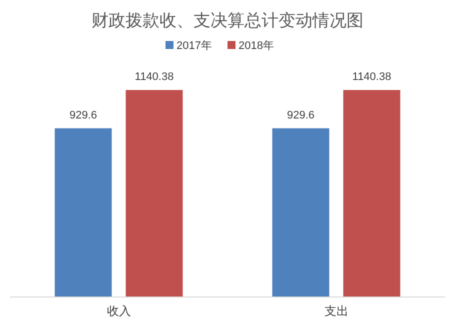  What do you see at coordinates (256, 46) in the screenshot?
I see `legend-label: 2018年` at bounding box center [256, 46].